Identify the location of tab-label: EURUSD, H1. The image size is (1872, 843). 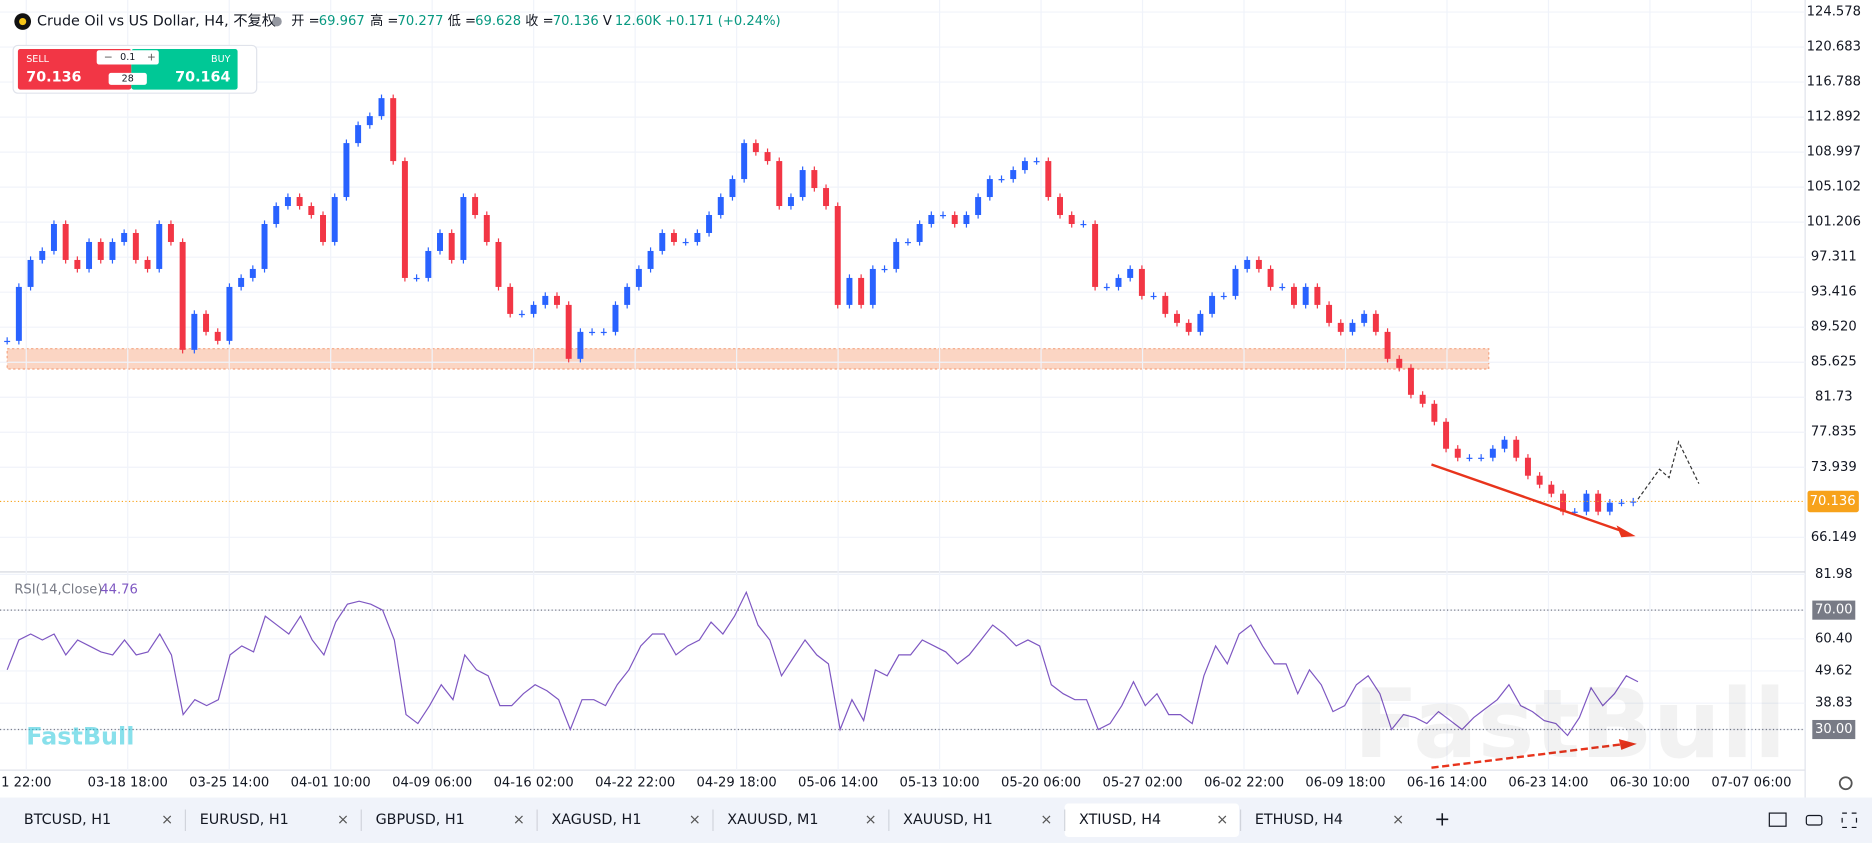
(244, 820).